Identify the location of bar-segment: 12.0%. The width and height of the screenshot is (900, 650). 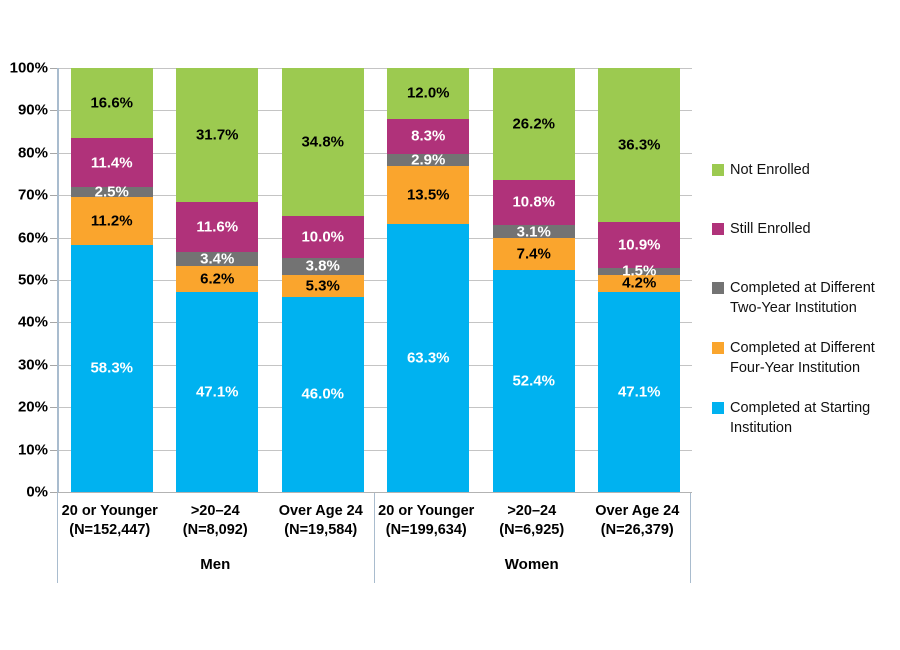
(428, 93).